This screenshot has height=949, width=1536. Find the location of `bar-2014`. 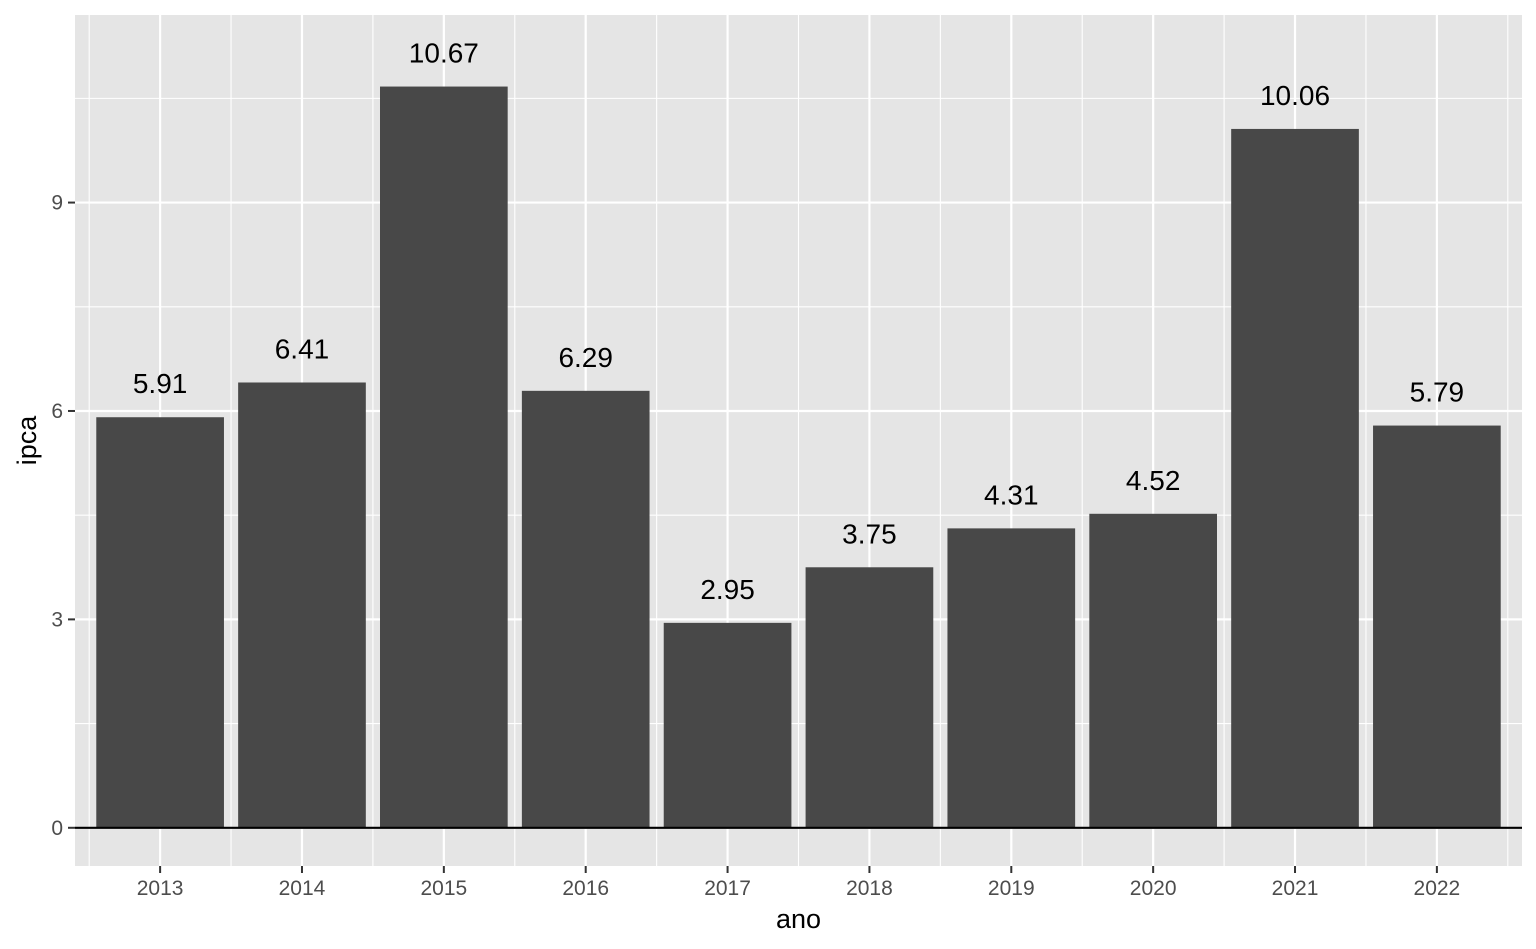

bar-2014 is located at coordinates (302, 605).